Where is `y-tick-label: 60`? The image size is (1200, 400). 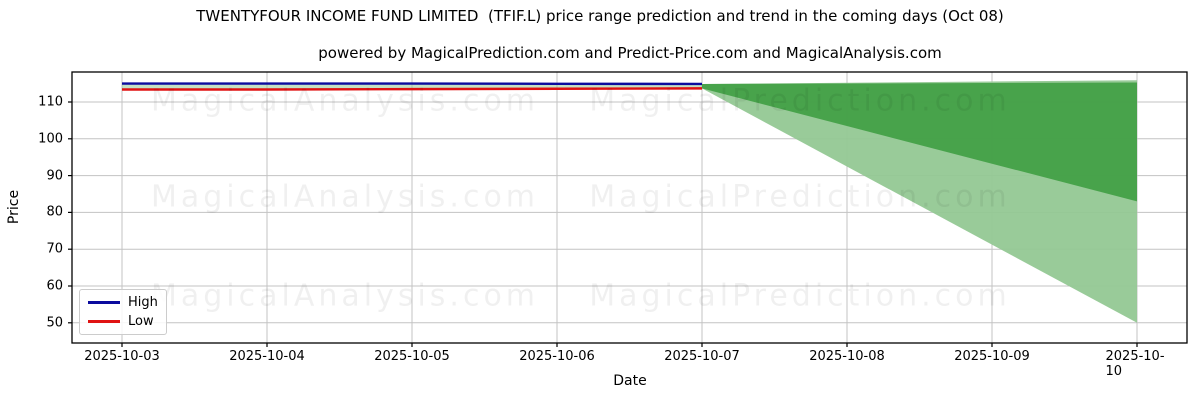 y-tick-label: 60 is located at coordinates (54, 286).